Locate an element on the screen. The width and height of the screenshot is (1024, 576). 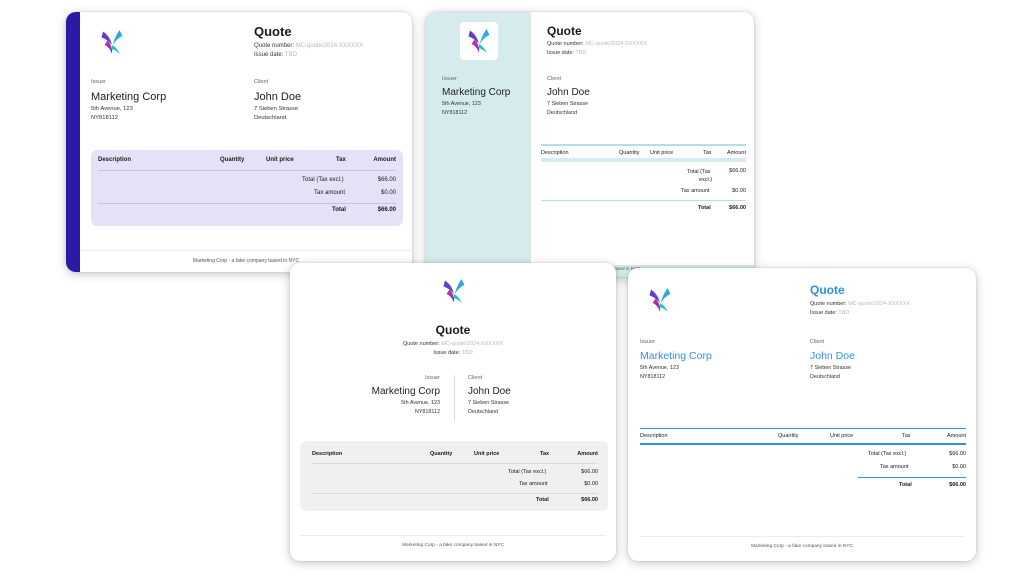
total-value: $66.00 is located at coordinates (386, 210).